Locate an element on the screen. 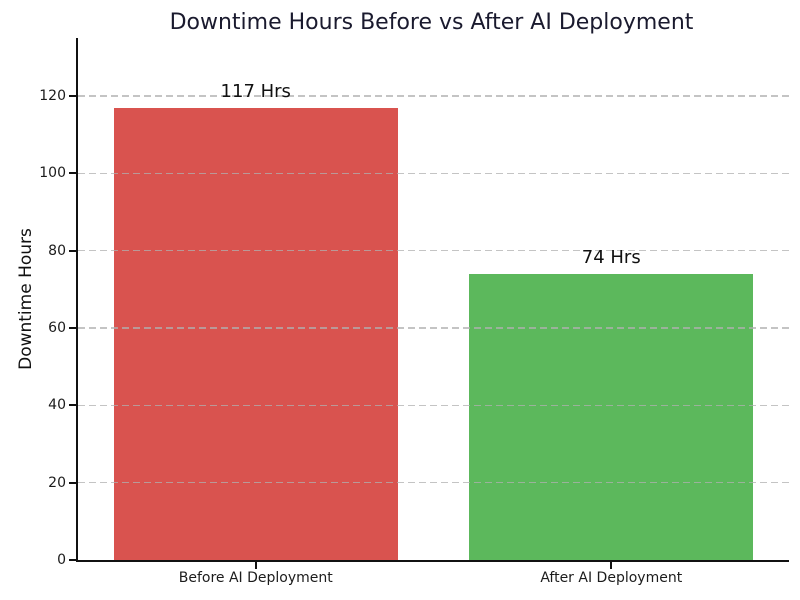 Image resolution: width=800 pixels, height=600 pixels. y-axis-label: Downtime Hours is located at coordinates (26, 299).